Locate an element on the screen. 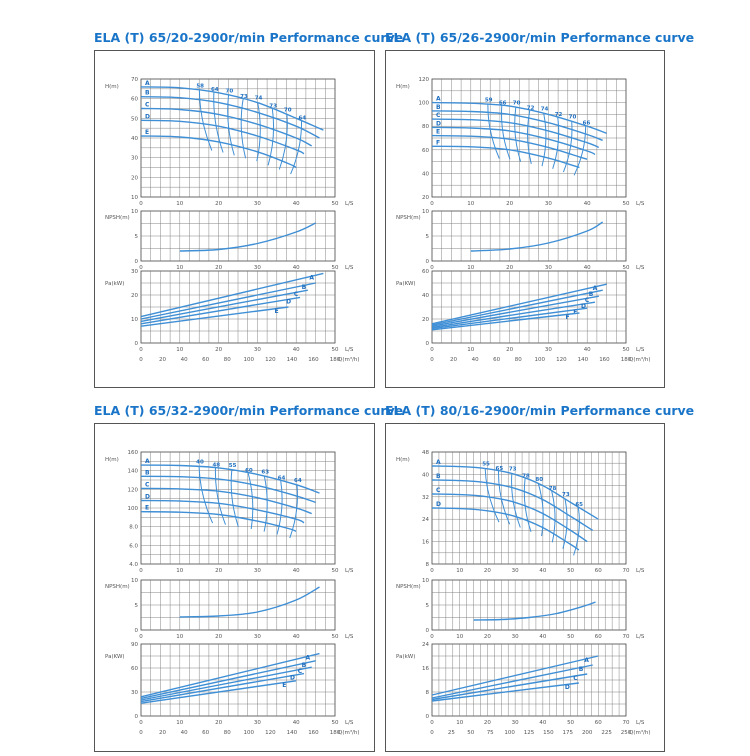 Image resolution: width=750 pixels, height=756 pixels. p3-head-xtick-label: 0 is located at coordinates (141, 571).